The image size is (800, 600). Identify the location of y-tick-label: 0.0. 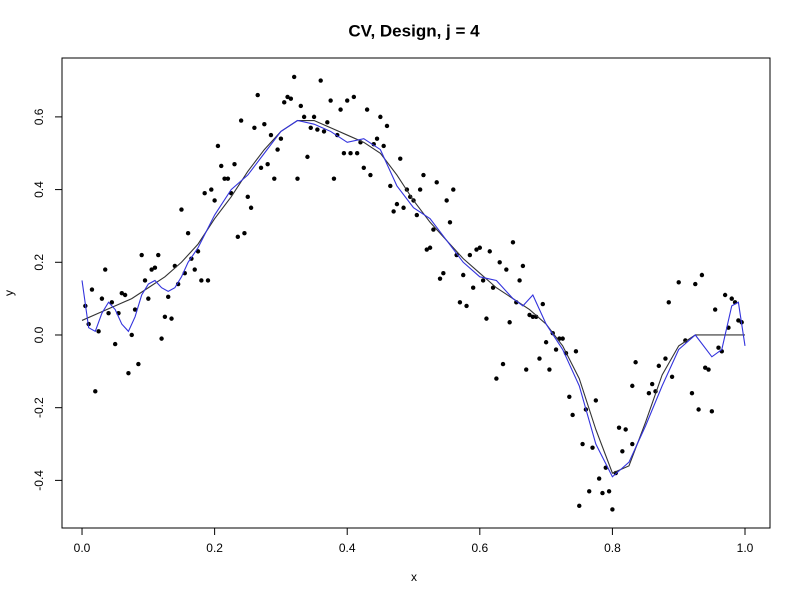
(39, 334).